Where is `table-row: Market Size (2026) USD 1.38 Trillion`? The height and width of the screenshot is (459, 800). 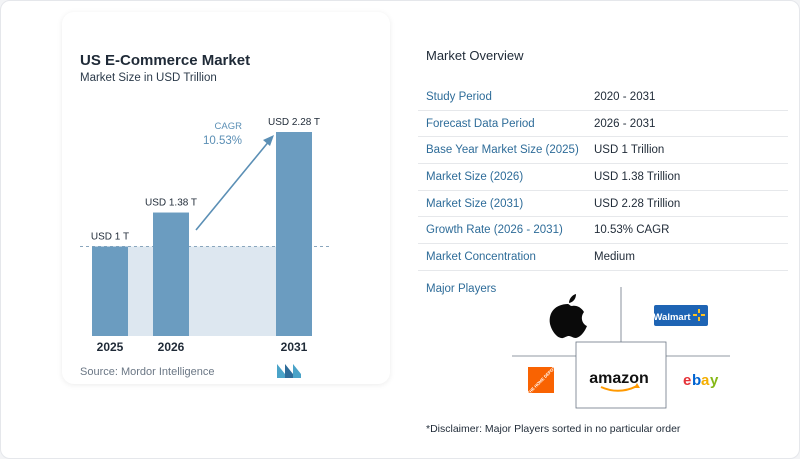 table-row: Market Size (2026) USD 1.38 Trillion is located at coordinates (603, 177).